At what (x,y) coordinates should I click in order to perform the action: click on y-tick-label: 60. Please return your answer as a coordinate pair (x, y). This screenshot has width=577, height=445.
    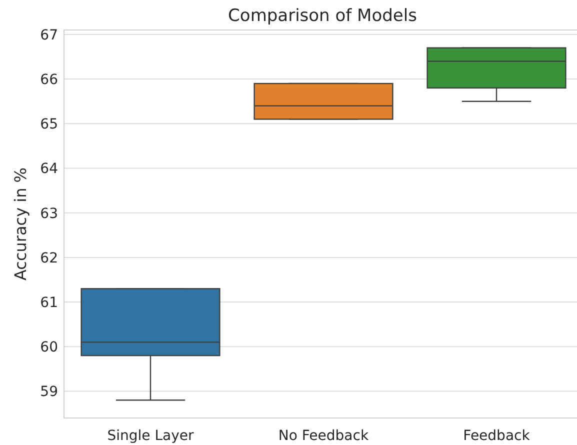
    Looking at the image, I should click on (49, 348).